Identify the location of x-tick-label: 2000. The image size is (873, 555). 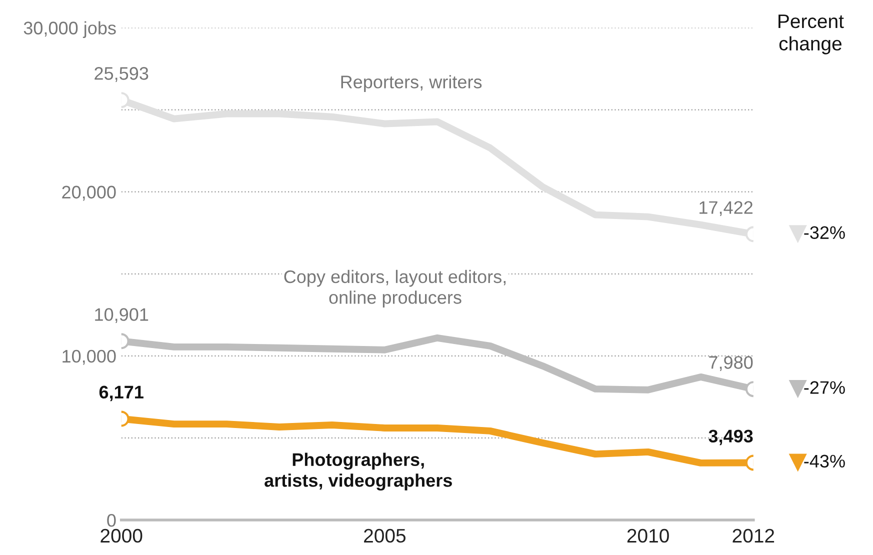
(121, 535).